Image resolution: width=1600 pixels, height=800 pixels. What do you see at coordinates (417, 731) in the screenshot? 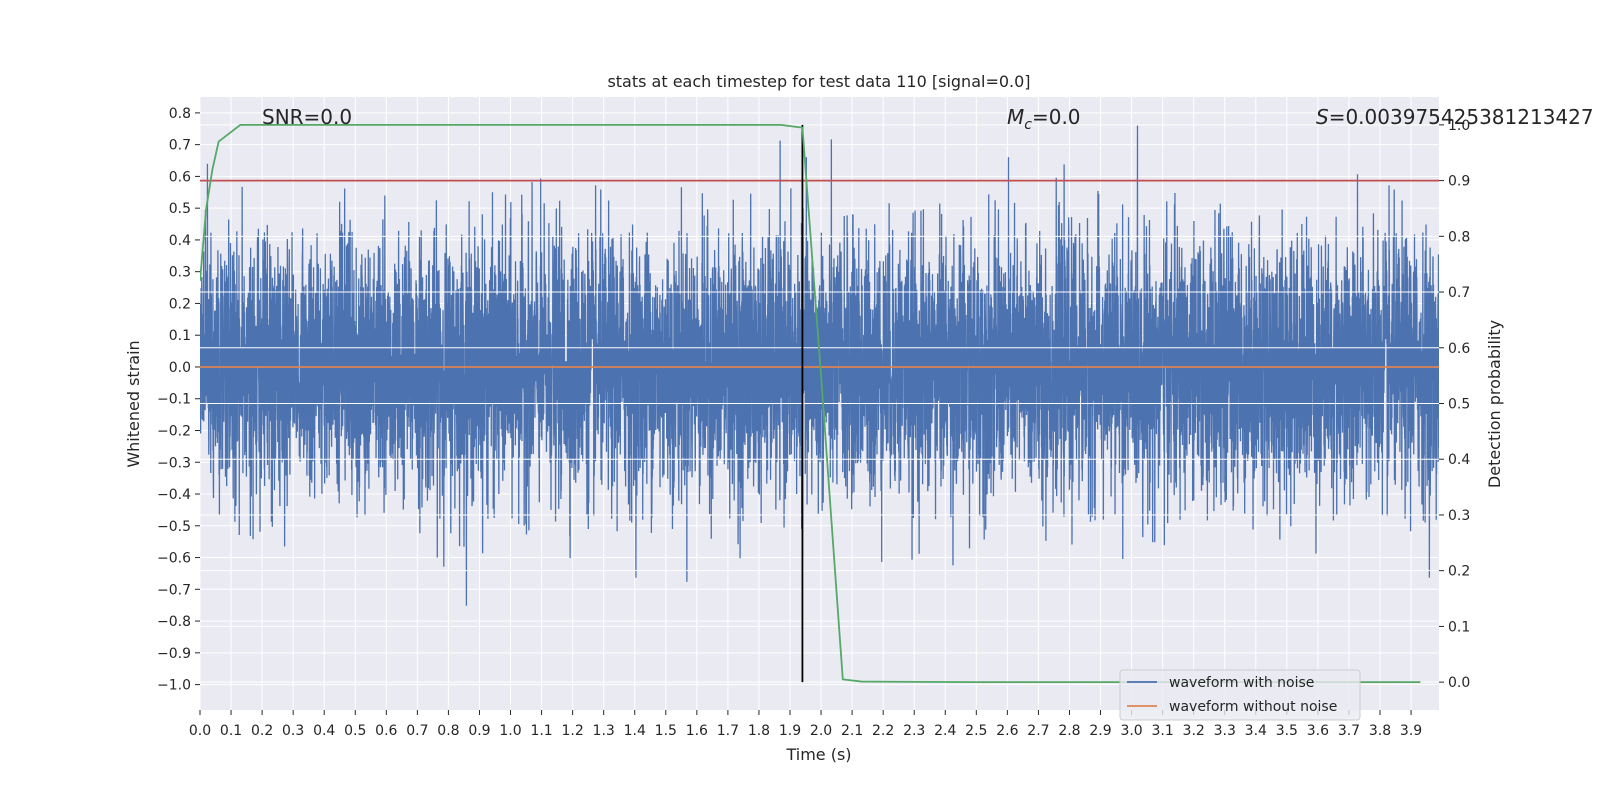
I see `x-tick-label: 0.7` at bounding box center [417, 731].